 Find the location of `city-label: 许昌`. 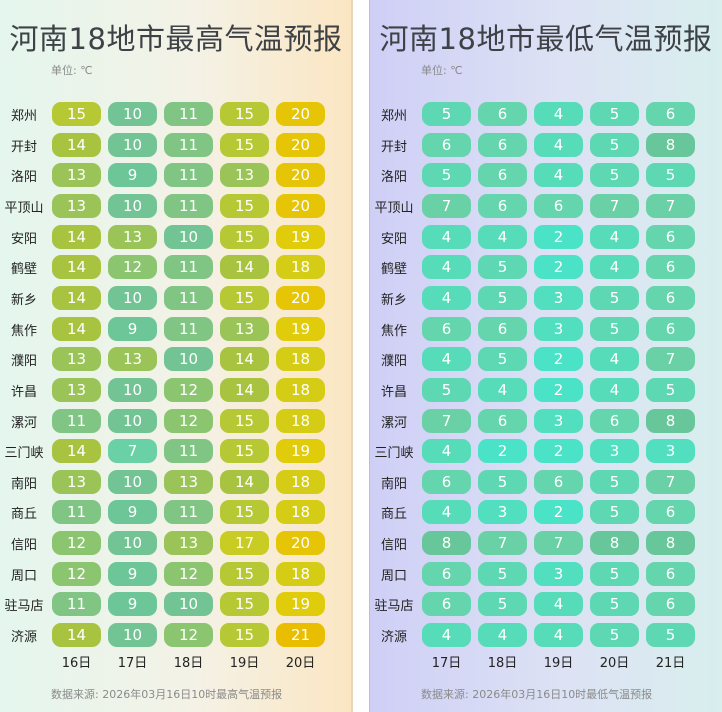

city-label: 许昌 is located at coordinates (23, 392).